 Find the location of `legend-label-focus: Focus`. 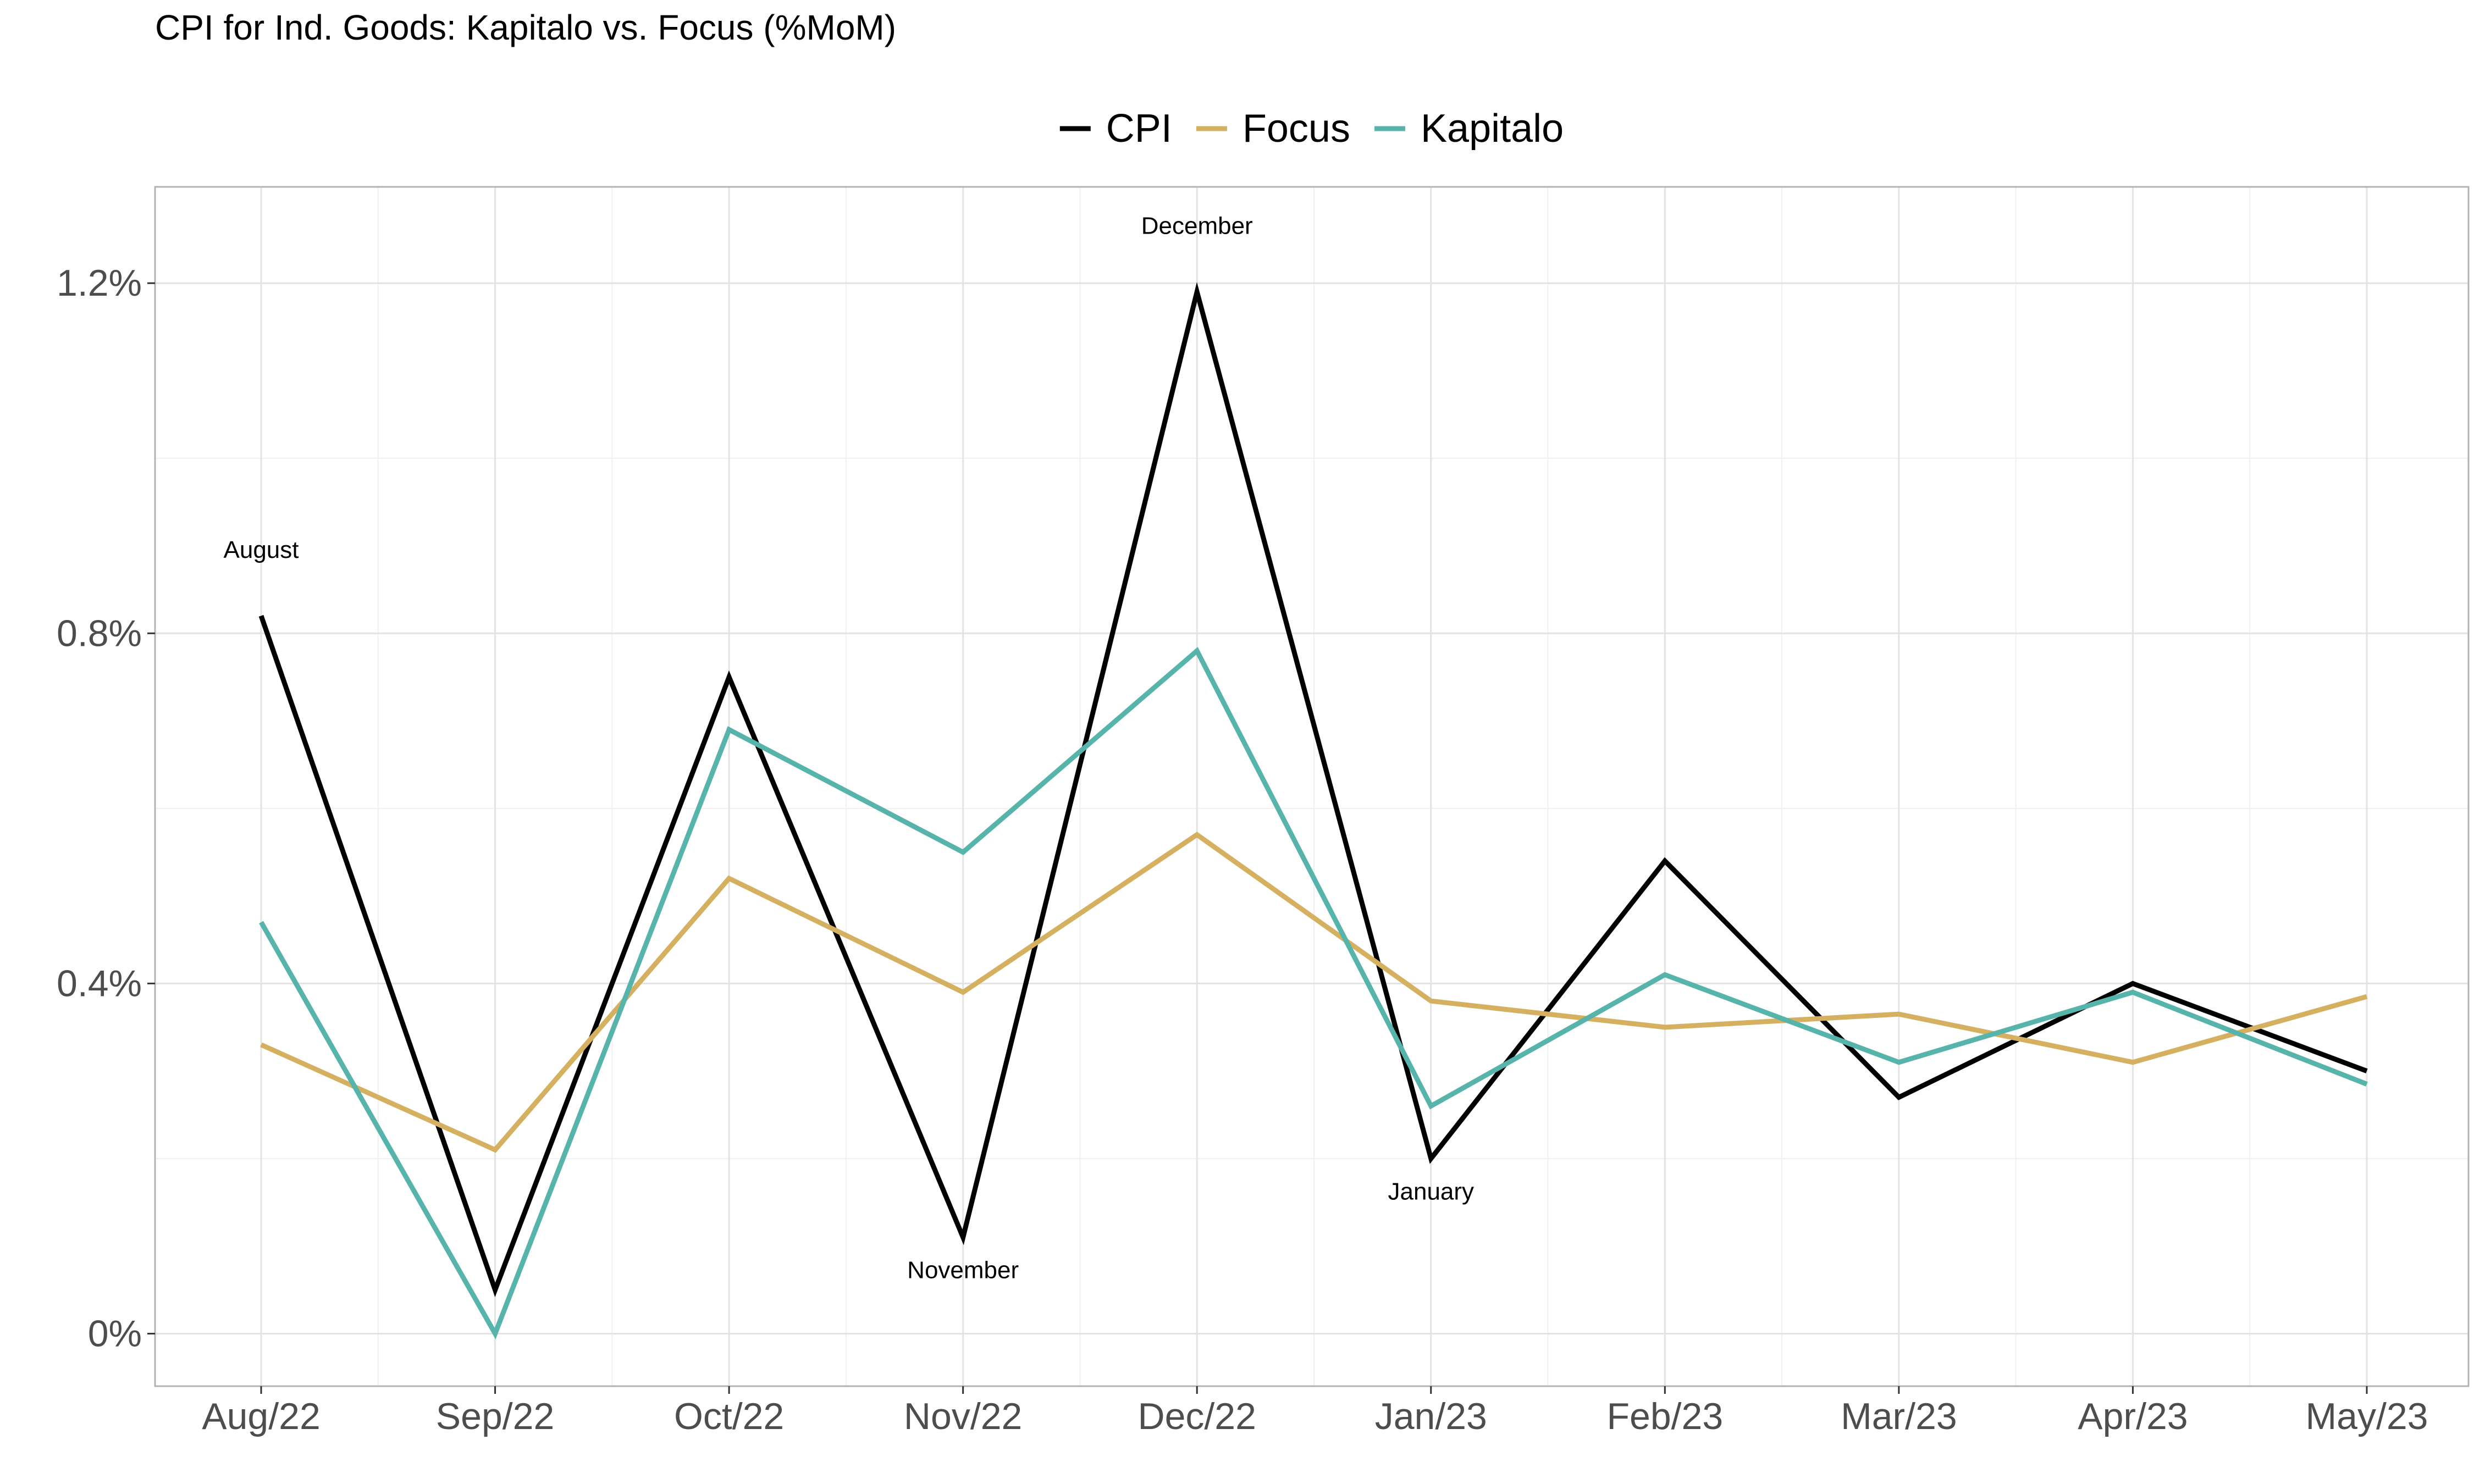

legend-label-focus: Focus is located at coordinates (1296, 129).